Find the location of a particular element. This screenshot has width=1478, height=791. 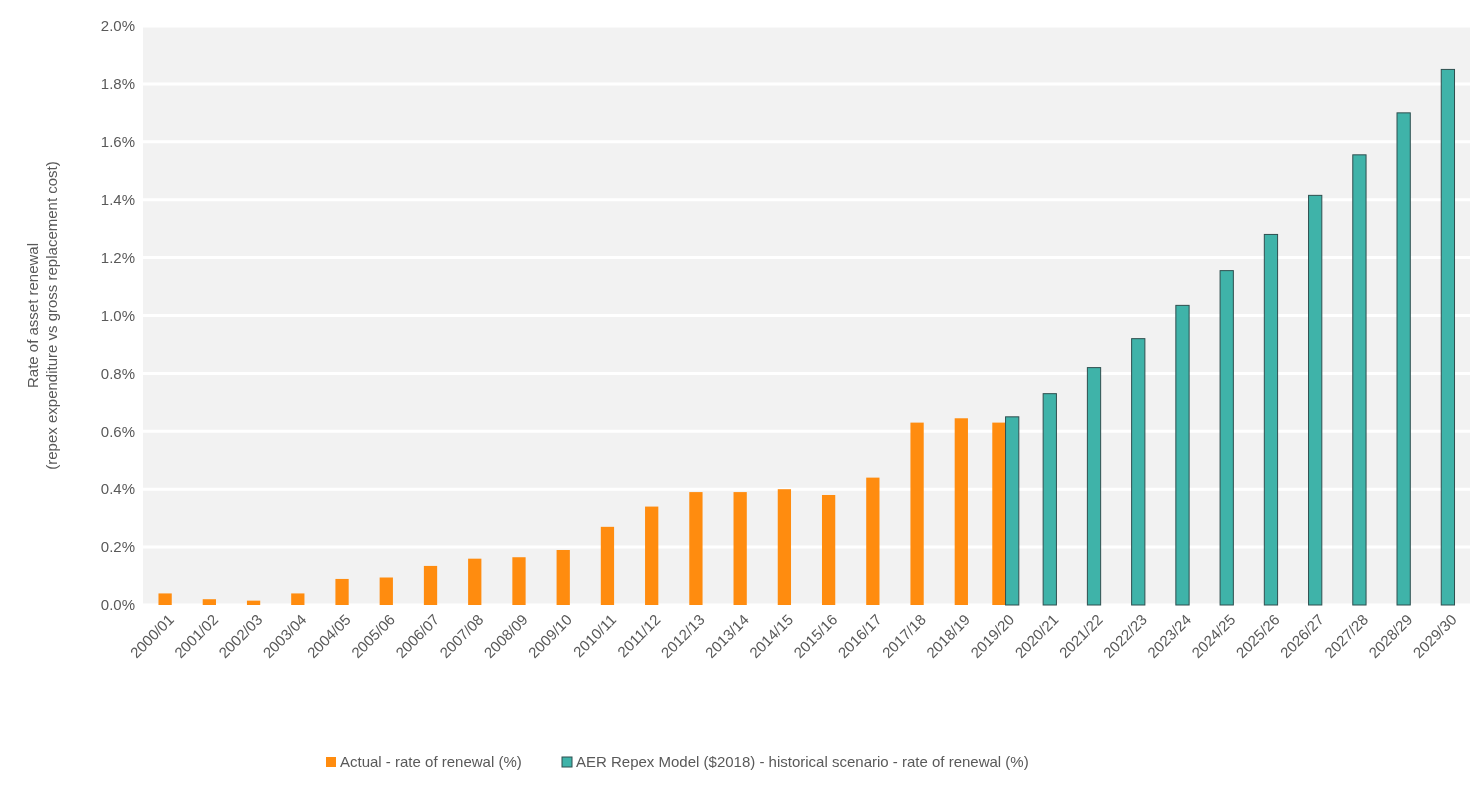

y-tick-label: 0.4% is located at coordinates (117, 489).